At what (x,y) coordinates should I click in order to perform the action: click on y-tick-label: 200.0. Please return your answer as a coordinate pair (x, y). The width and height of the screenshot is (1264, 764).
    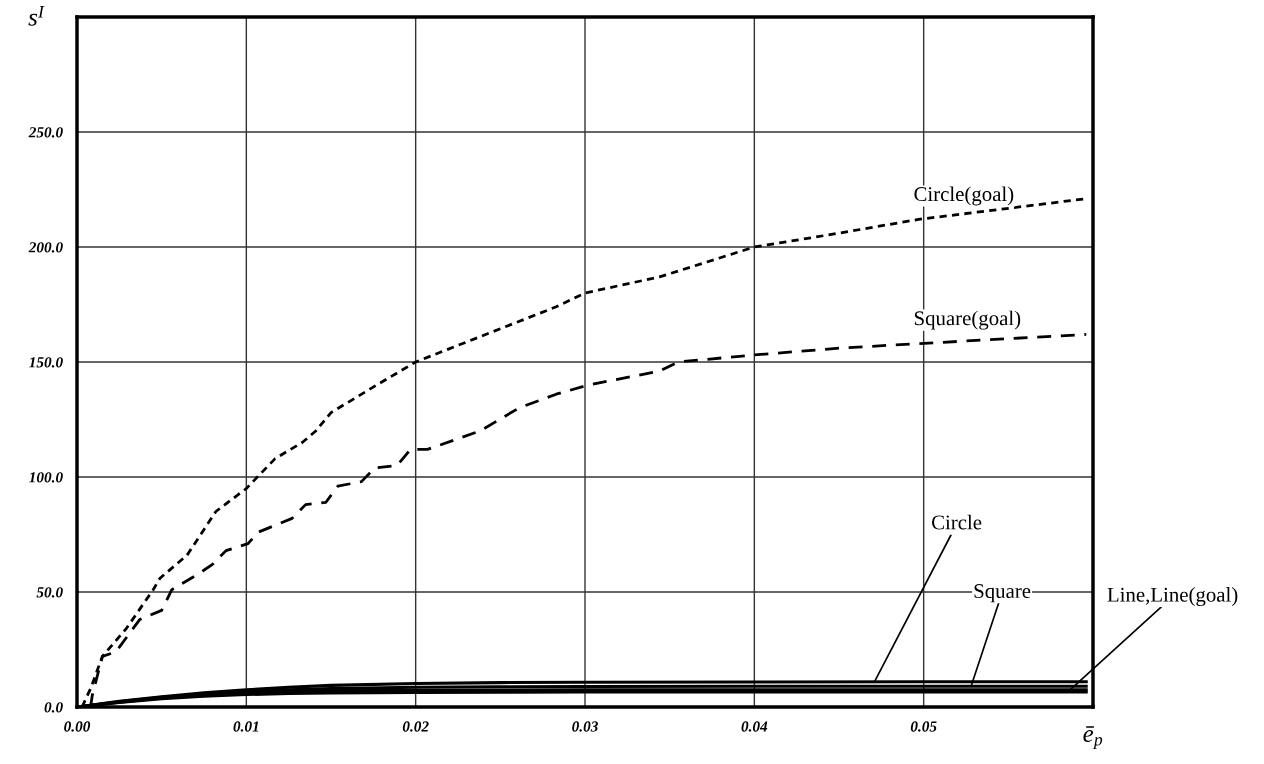
    Looking at the image, I should click on (45, 247).